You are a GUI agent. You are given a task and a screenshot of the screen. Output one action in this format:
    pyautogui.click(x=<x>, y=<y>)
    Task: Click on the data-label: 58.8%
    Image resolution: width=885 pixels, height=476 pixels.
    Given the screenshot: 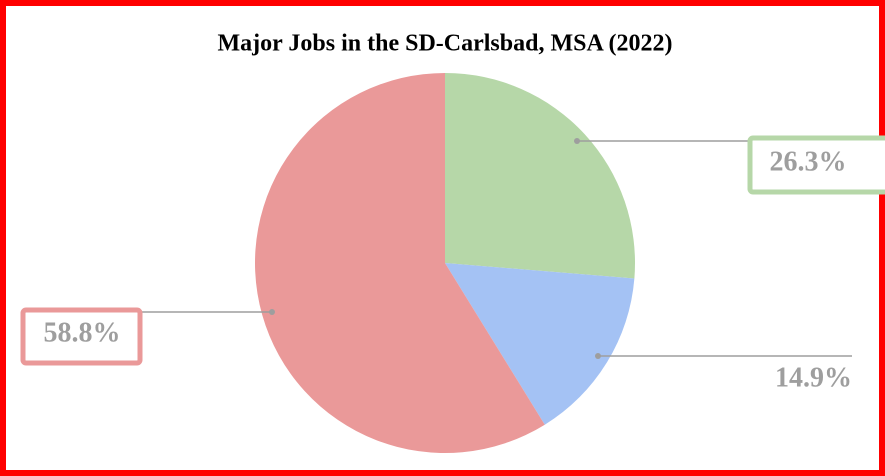 What is the action you would take?
    pyautogui.click(x=82, y=332)
    